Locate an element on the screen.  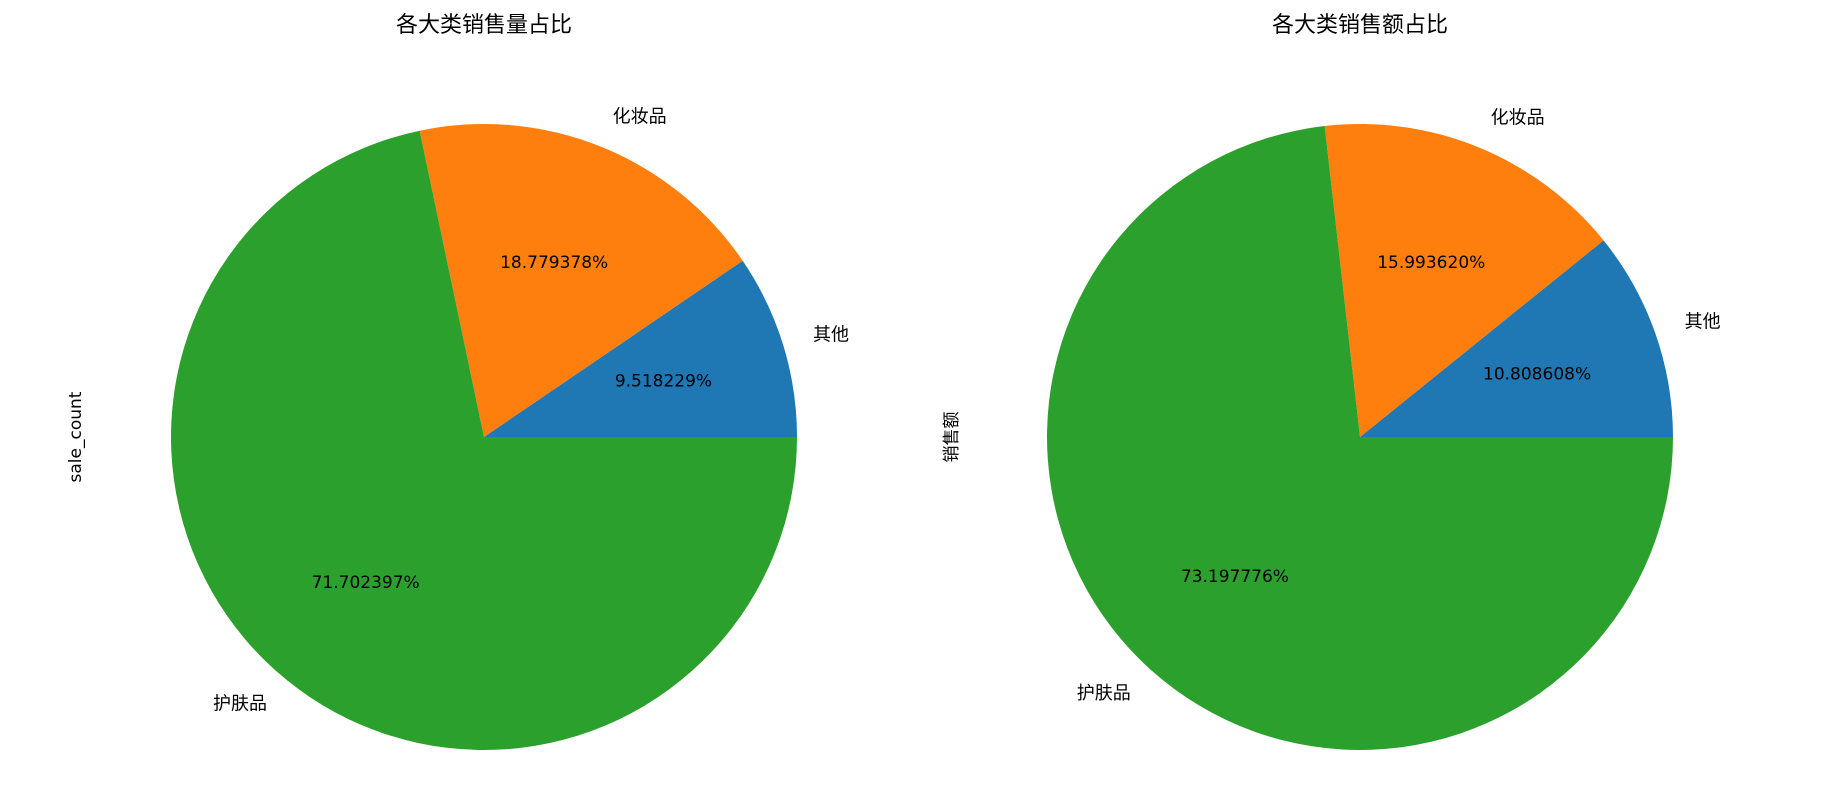
y-axis-label: sale_count is located at coordinates (76, 436).